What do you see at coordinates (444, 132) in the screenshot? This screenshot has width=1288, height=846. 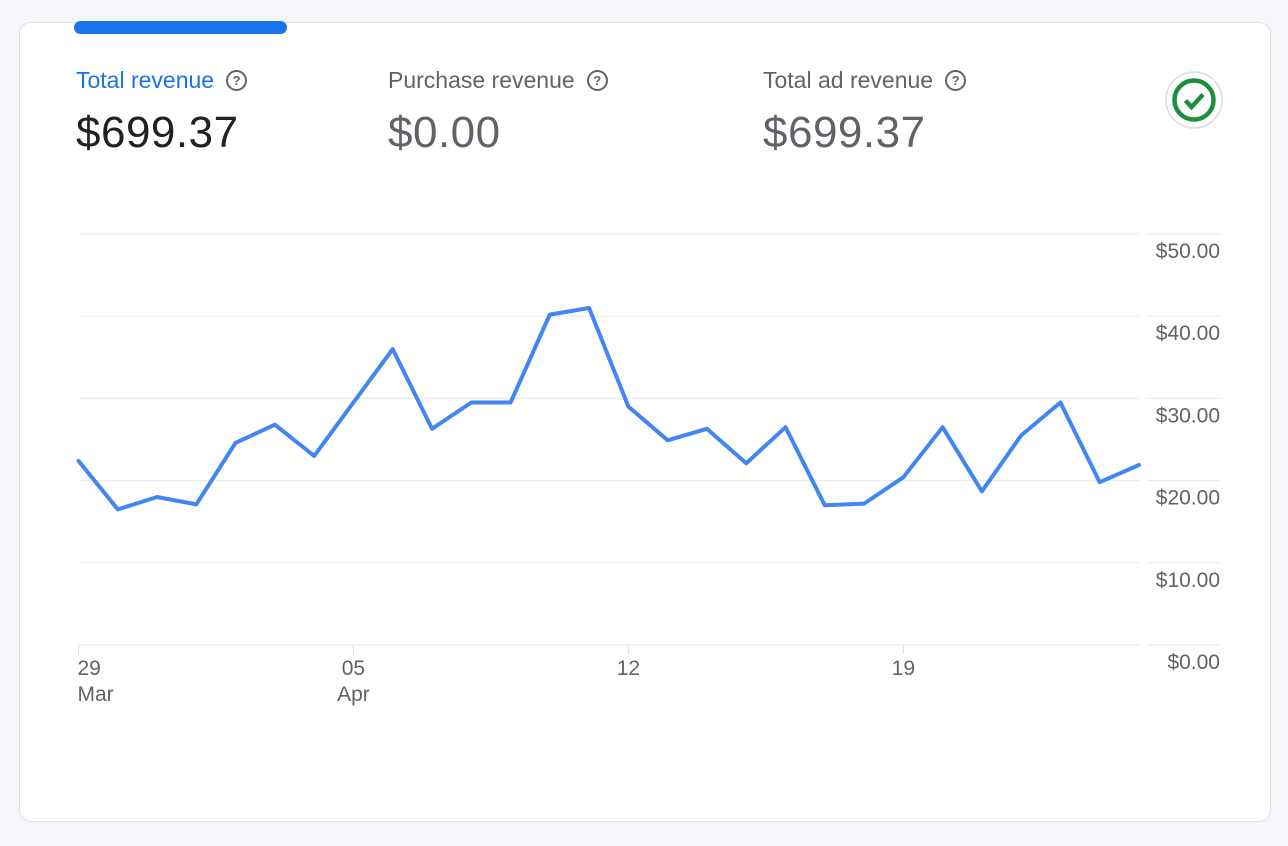 I see `metric-value: $0.00` at bounding box center [444, 132].